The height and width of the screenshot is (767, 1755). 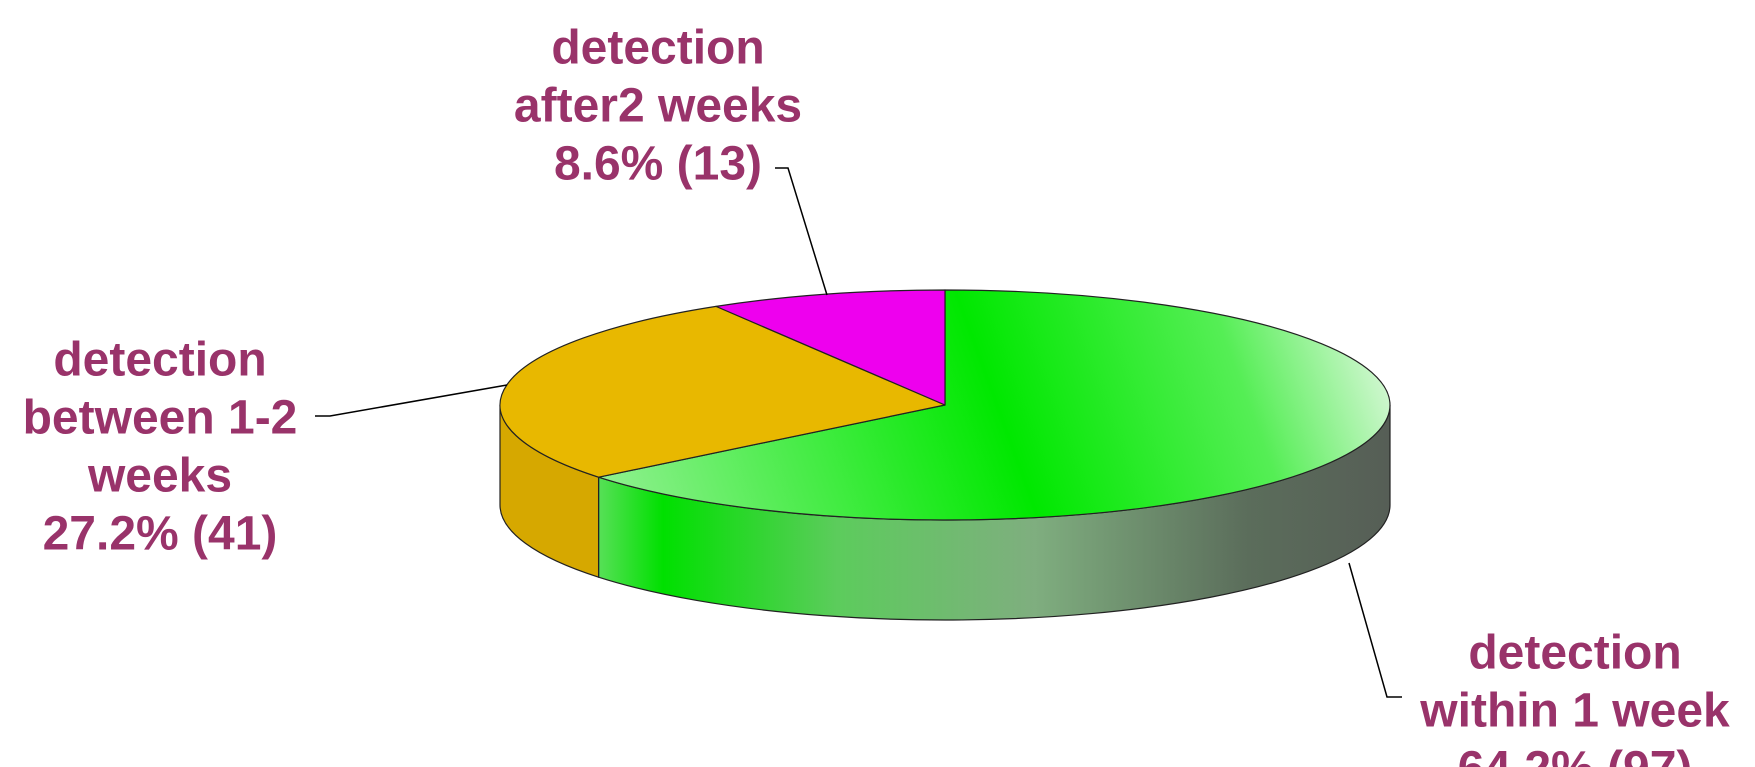 I want to click on category-label-between-1-2-weeks: between 1-2, so click(x=160, y=418).